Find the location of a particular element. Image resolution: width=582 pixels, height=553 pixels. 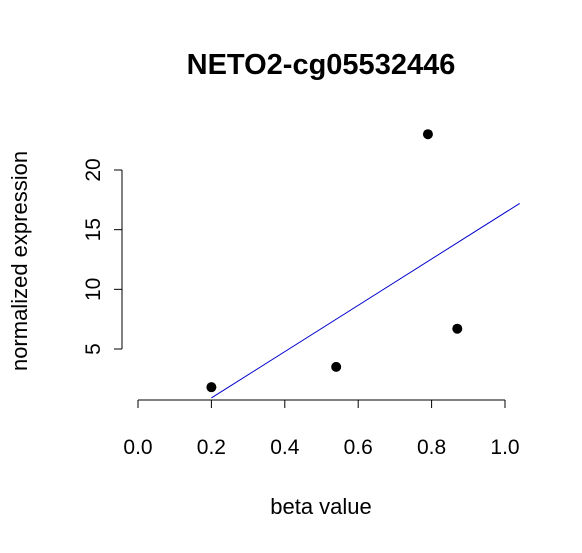

x-tick-label: 1.0 is located at coordinates (504, 447).